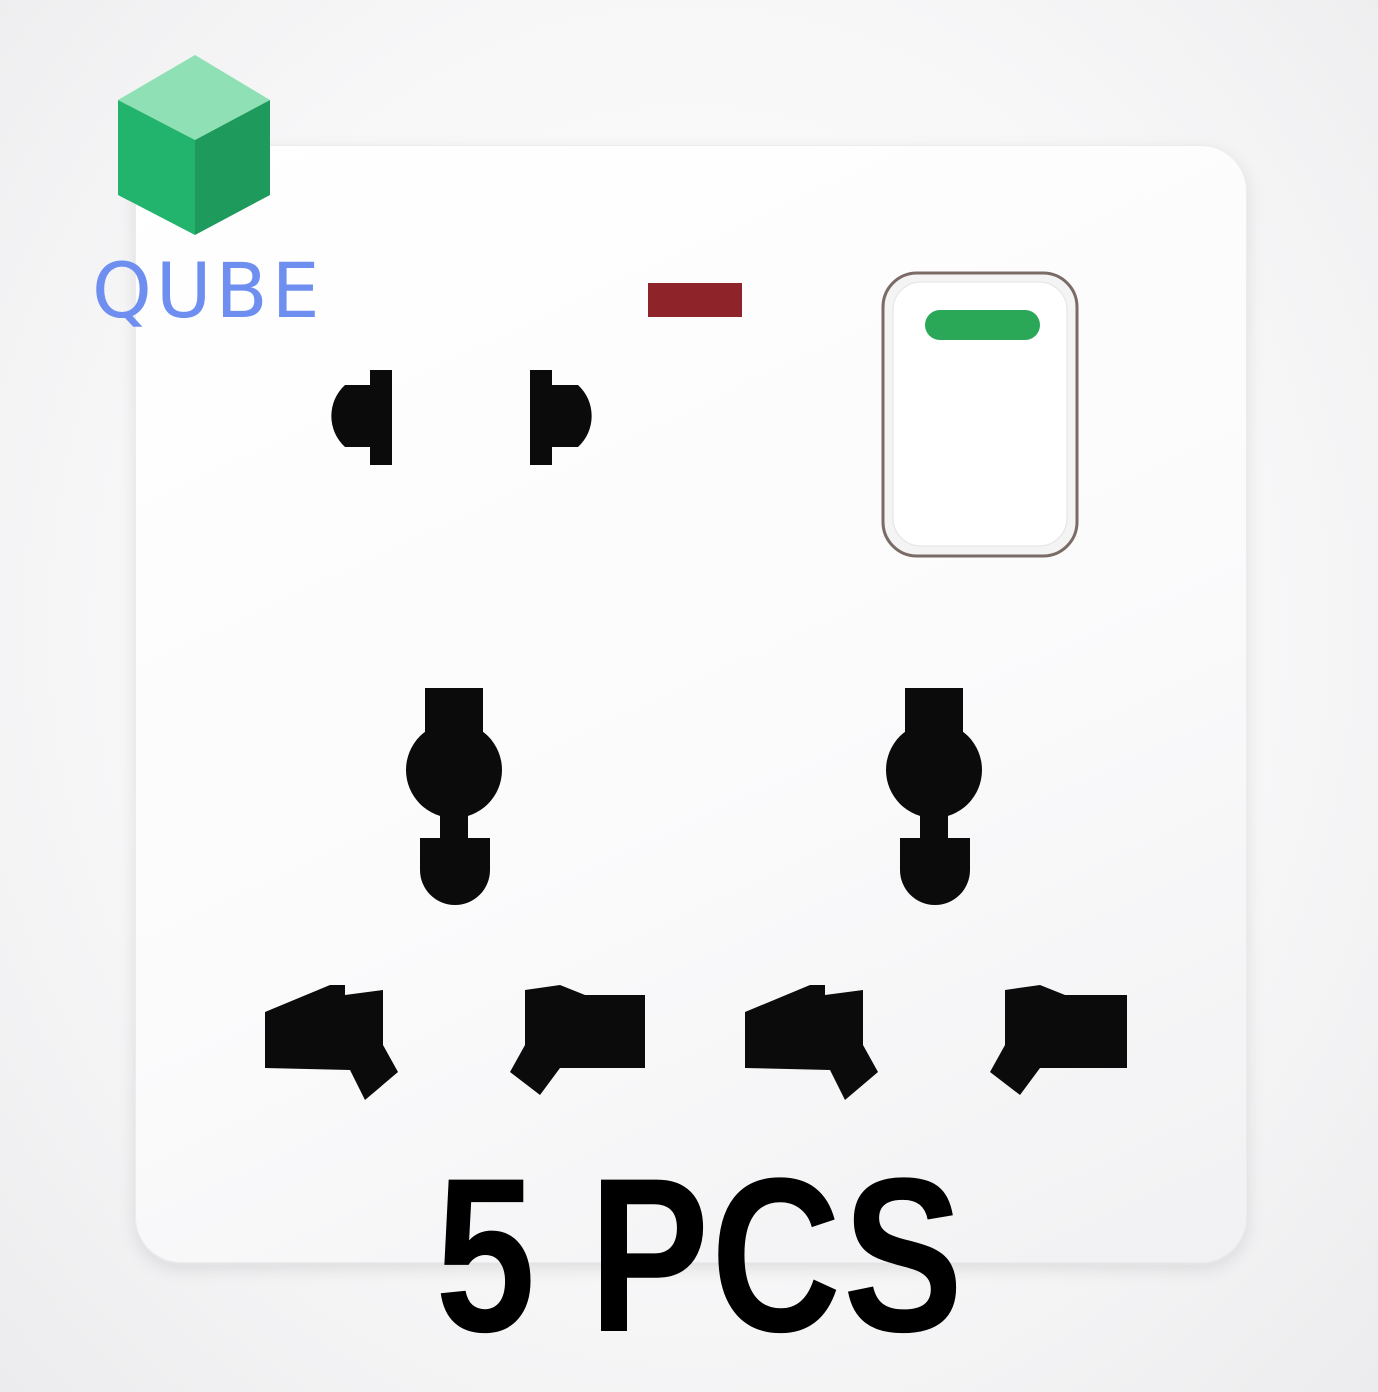 The width and height of the screenshot is (1378, 1392). What do you see at coordinates (980, 414) in the screenshot?
I see `rocker-switch` at bounding box center [980, 414].